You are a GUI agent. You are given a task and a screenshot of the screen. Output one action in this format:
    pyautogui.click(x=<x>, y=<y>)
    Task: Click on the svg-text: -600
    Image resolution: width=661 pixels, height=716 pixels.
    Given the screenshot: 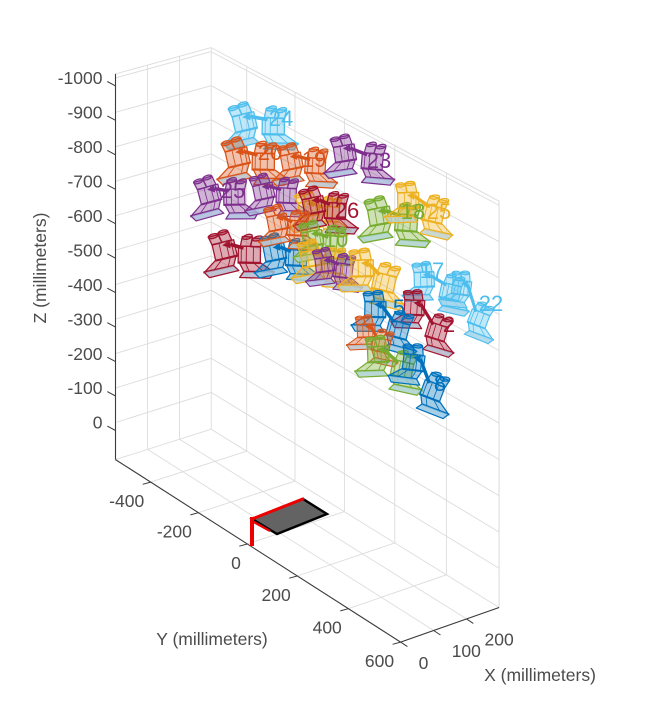 What is the action you would take?
    pyautogui.click(x=84, y=216)
    